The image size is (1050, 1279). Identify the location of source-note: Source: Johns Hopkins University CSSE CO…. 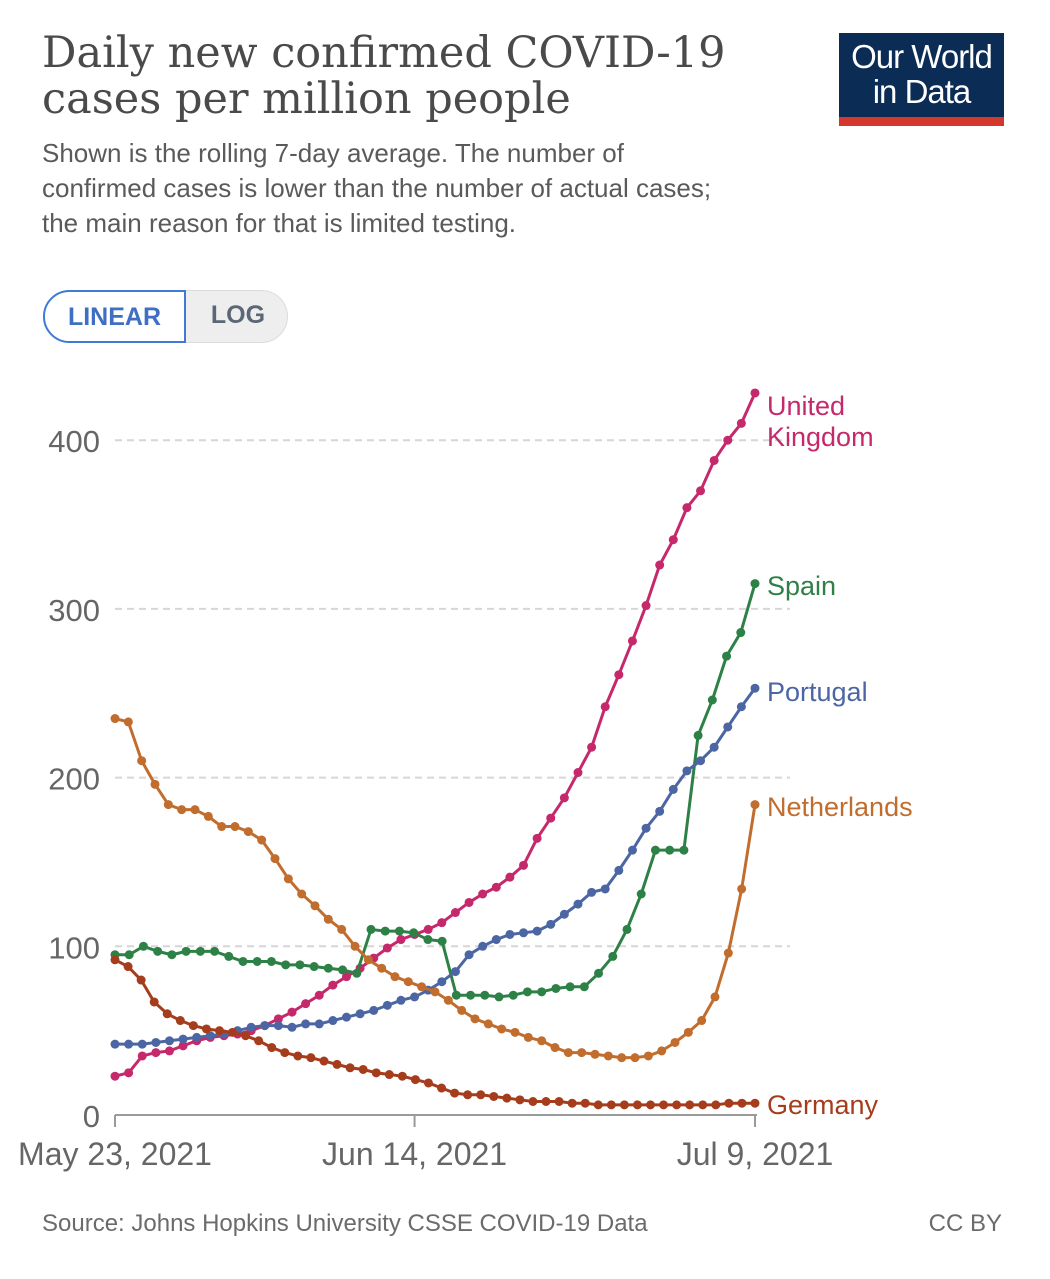
(345, 1223).